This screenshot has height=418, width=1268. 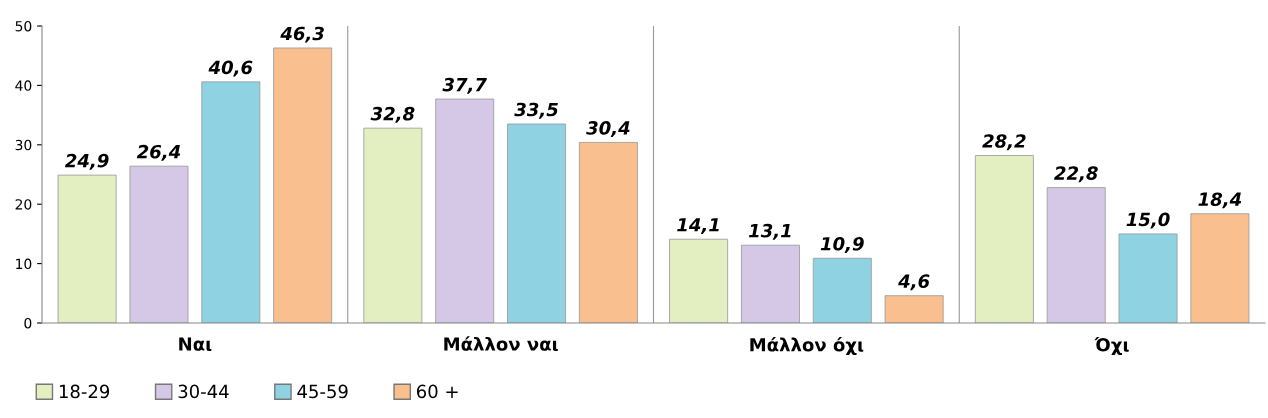 What do you see at coordinates (1004, 142) in the screenshot?
I see `data-label: 28,2` at bounding box center [1004, 142].